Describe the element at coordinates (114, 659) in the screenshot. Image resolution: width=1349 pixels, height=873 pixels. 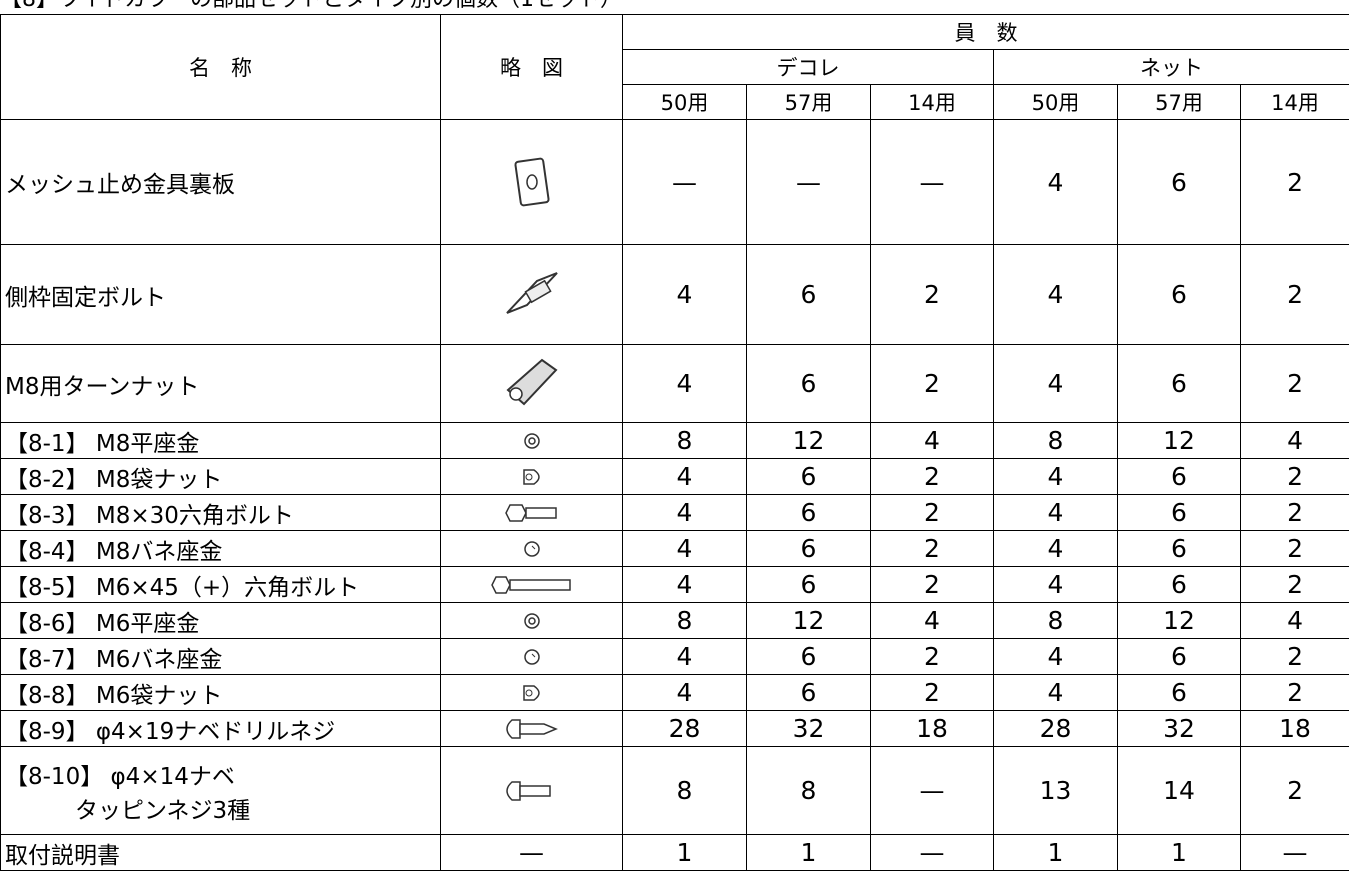
I see `part-name-line: 【8-7】 M6バネ座金` at that location.